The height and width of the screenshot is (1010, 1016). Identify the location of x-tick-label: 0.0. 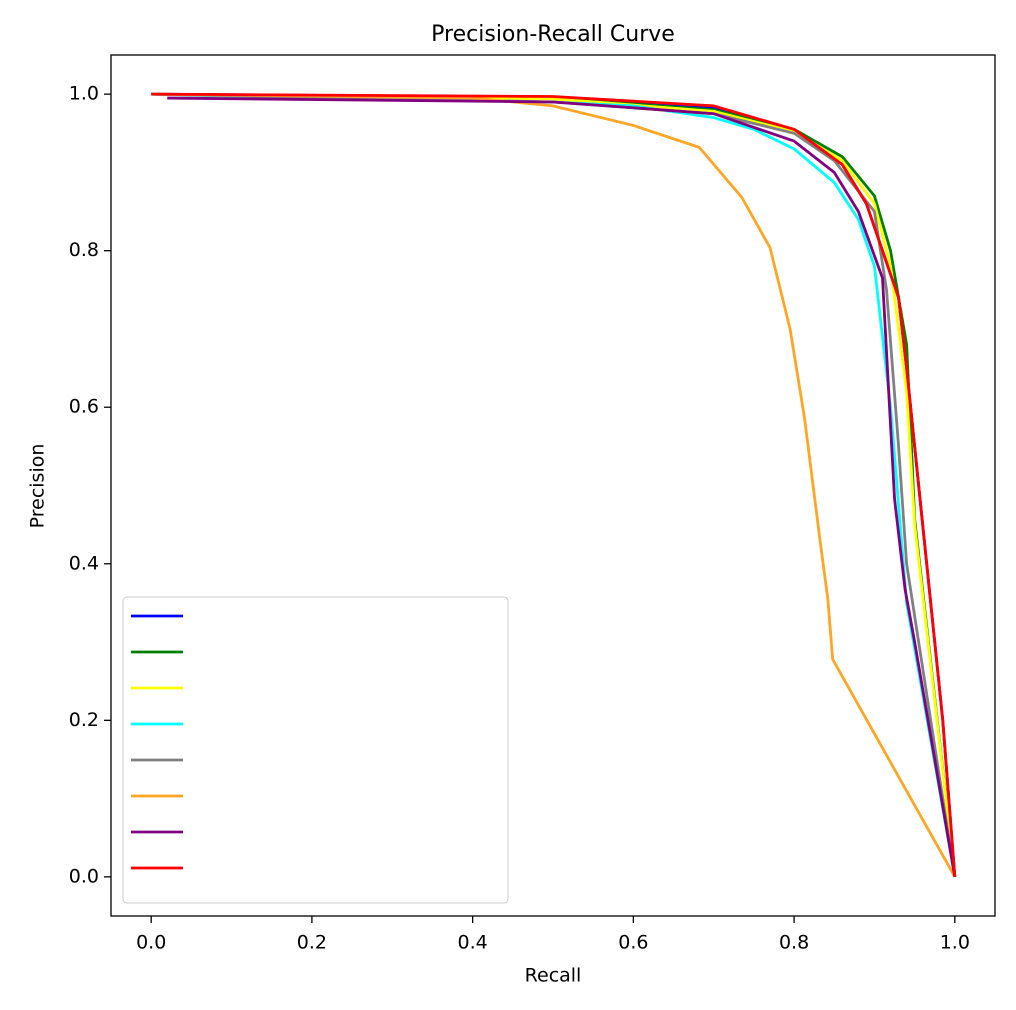
(151, 943).